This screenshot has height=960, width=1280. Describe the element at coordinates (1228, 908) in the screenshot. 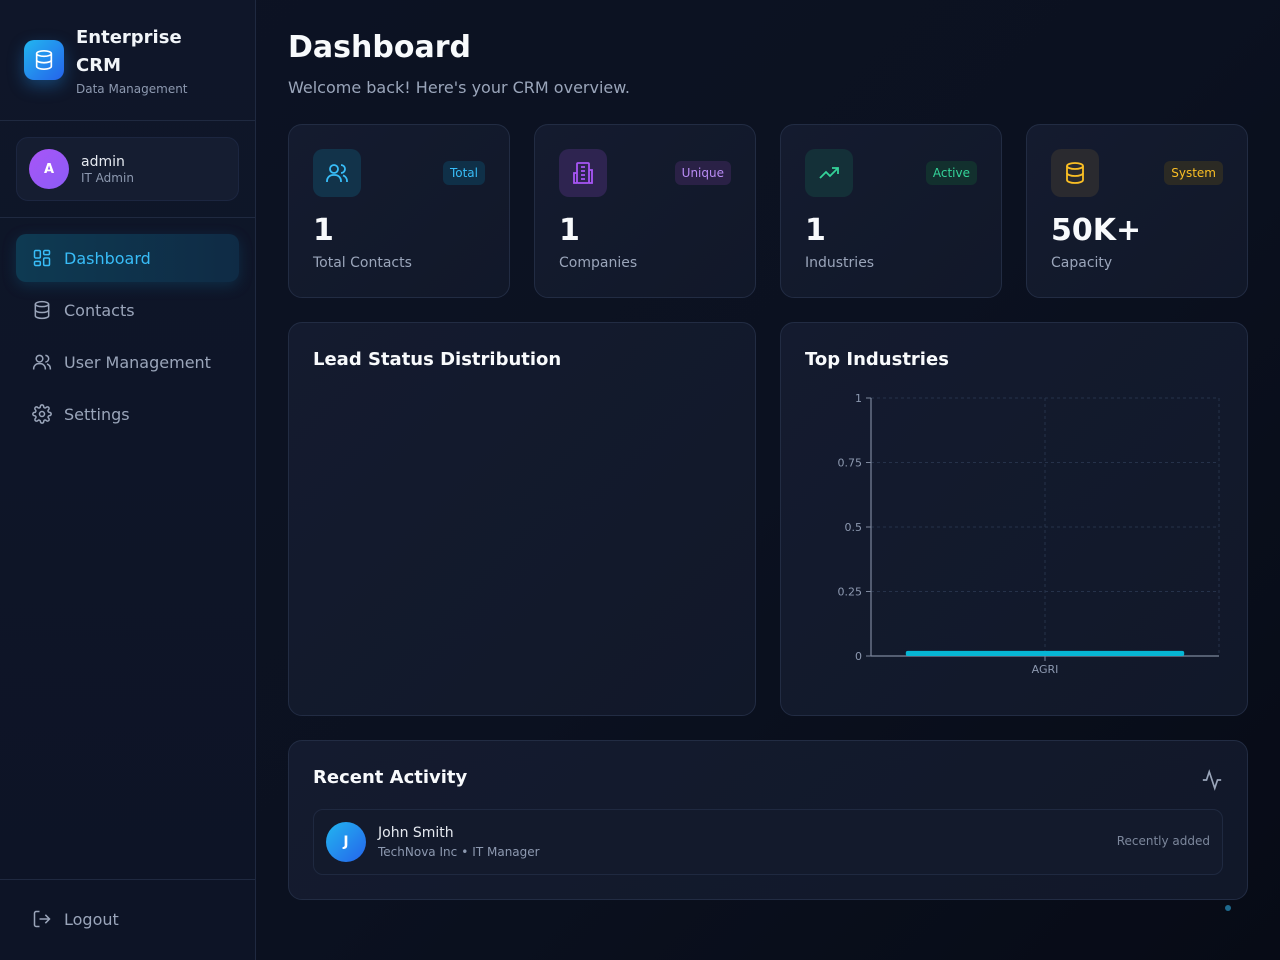

I see `indicator-dot` at that location.